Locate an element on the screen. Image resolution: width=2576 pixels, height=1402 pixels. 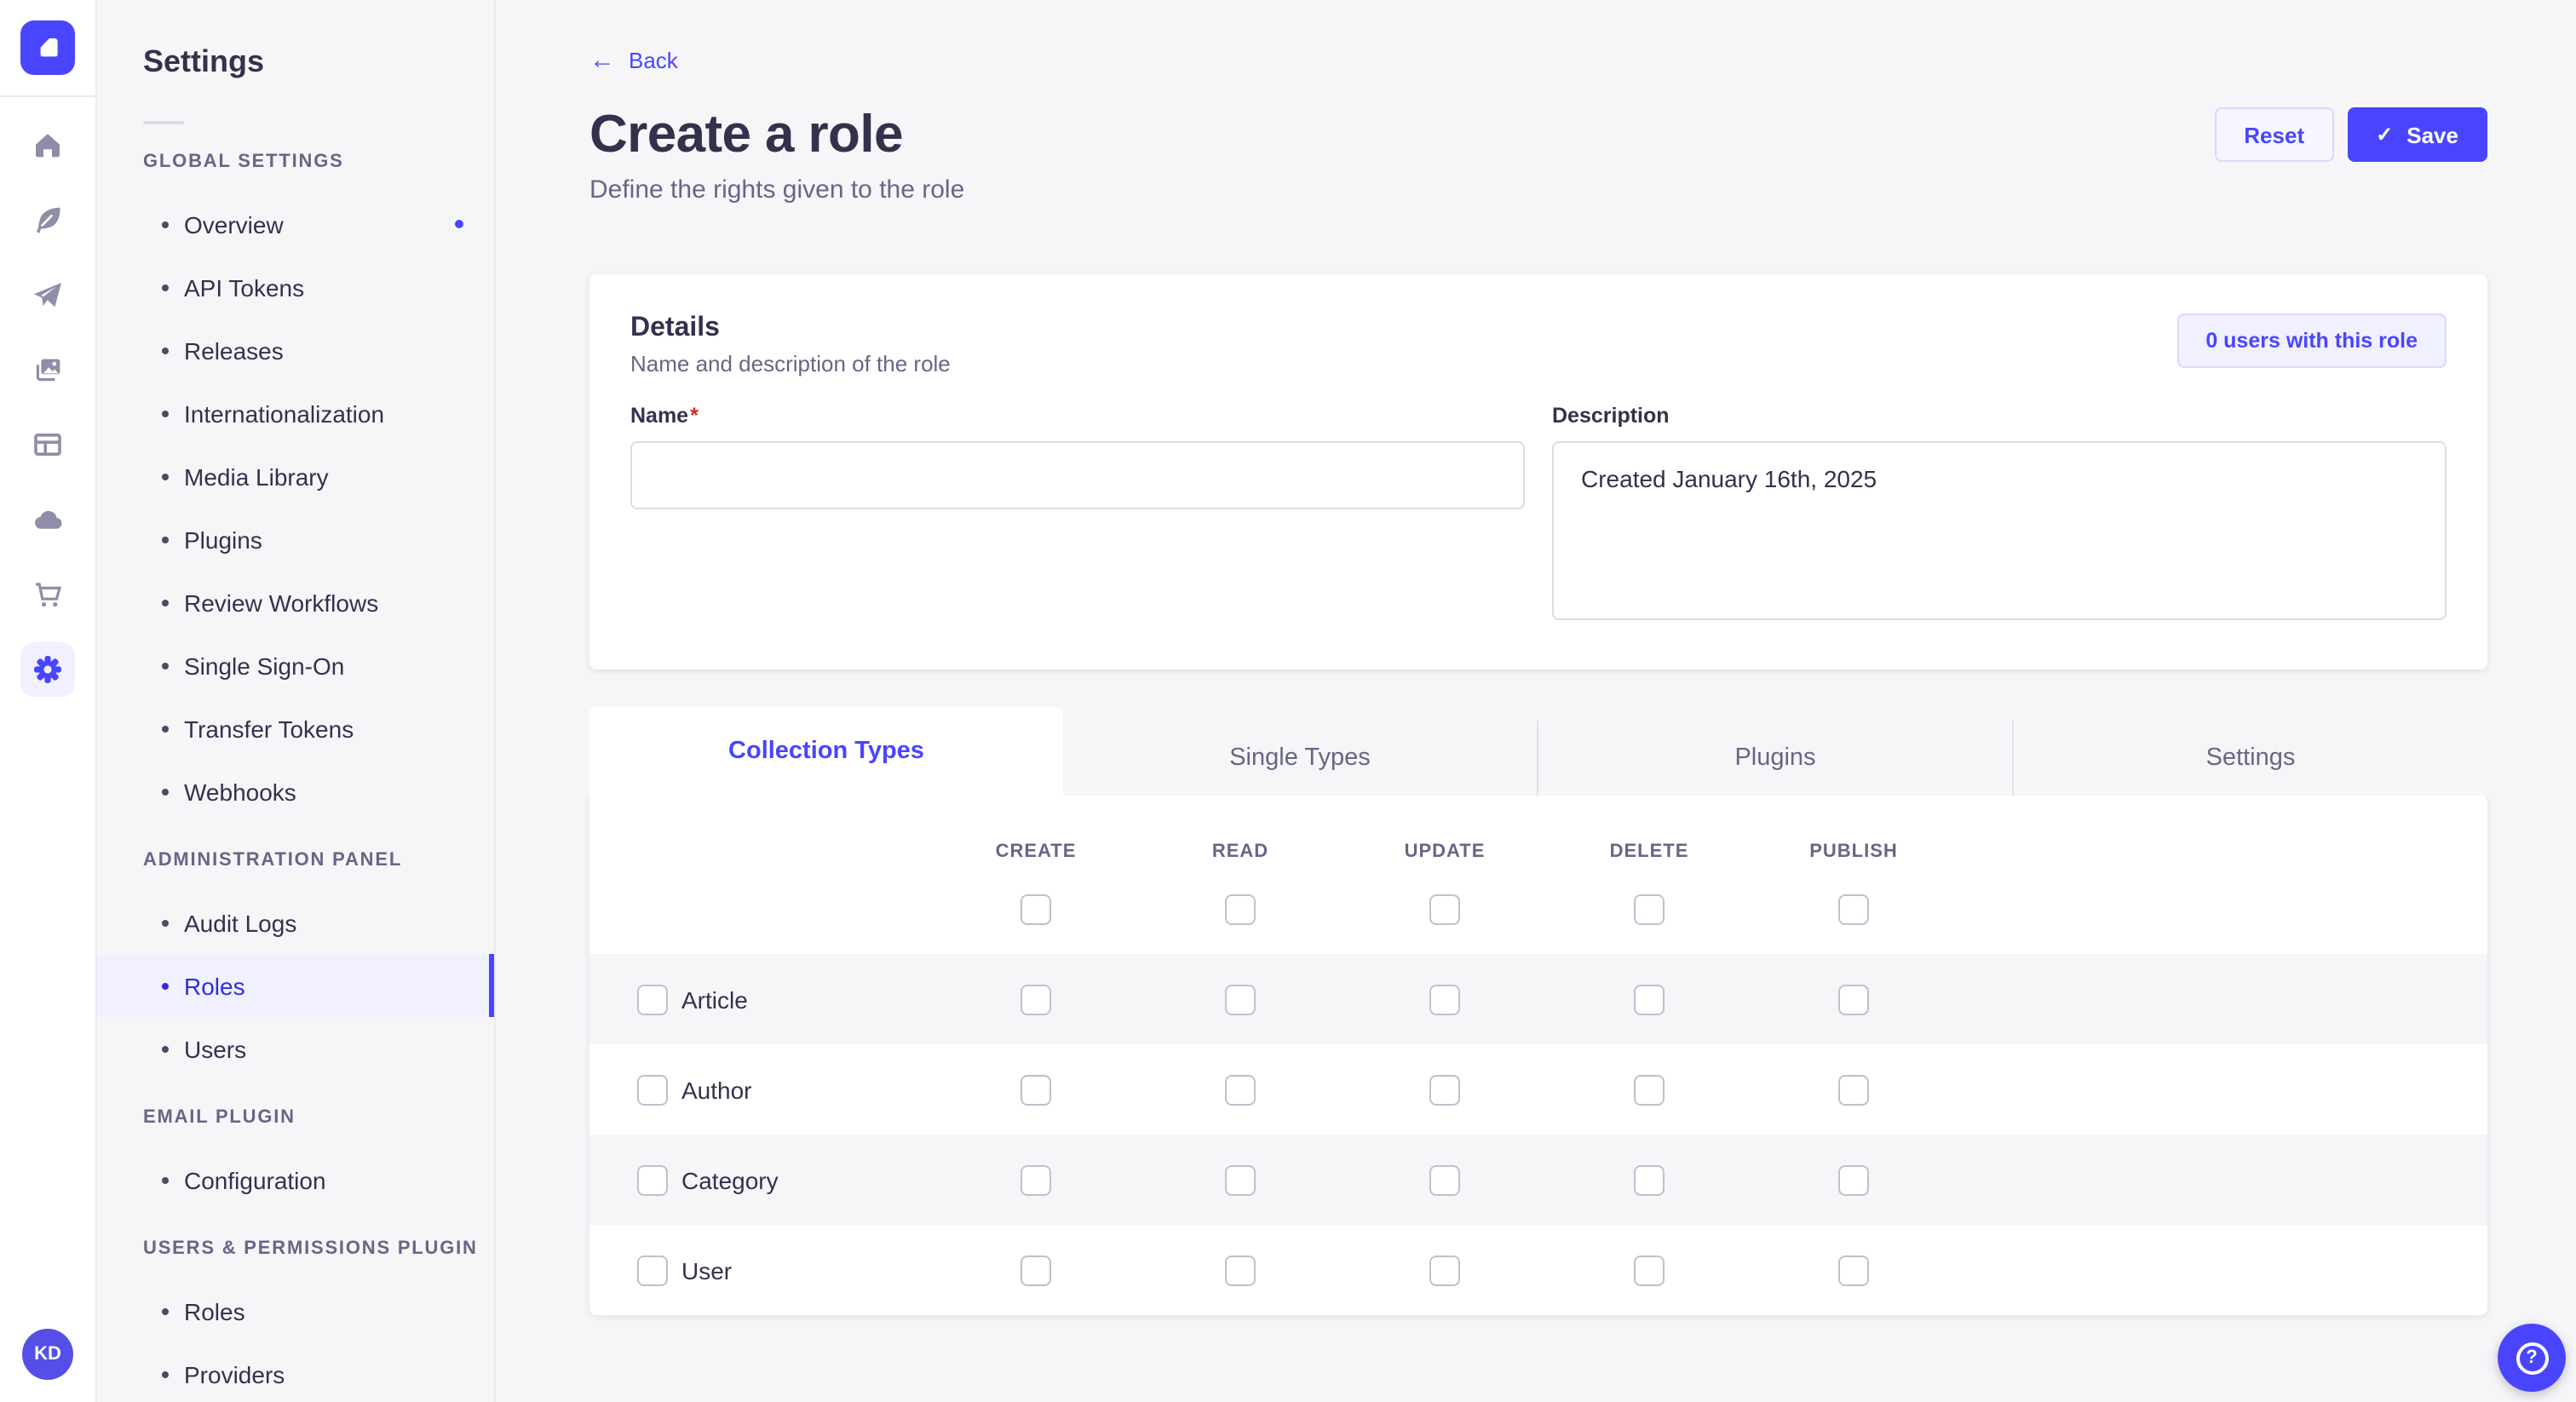
back-link: ← Back is located at coordinates (634, 60).